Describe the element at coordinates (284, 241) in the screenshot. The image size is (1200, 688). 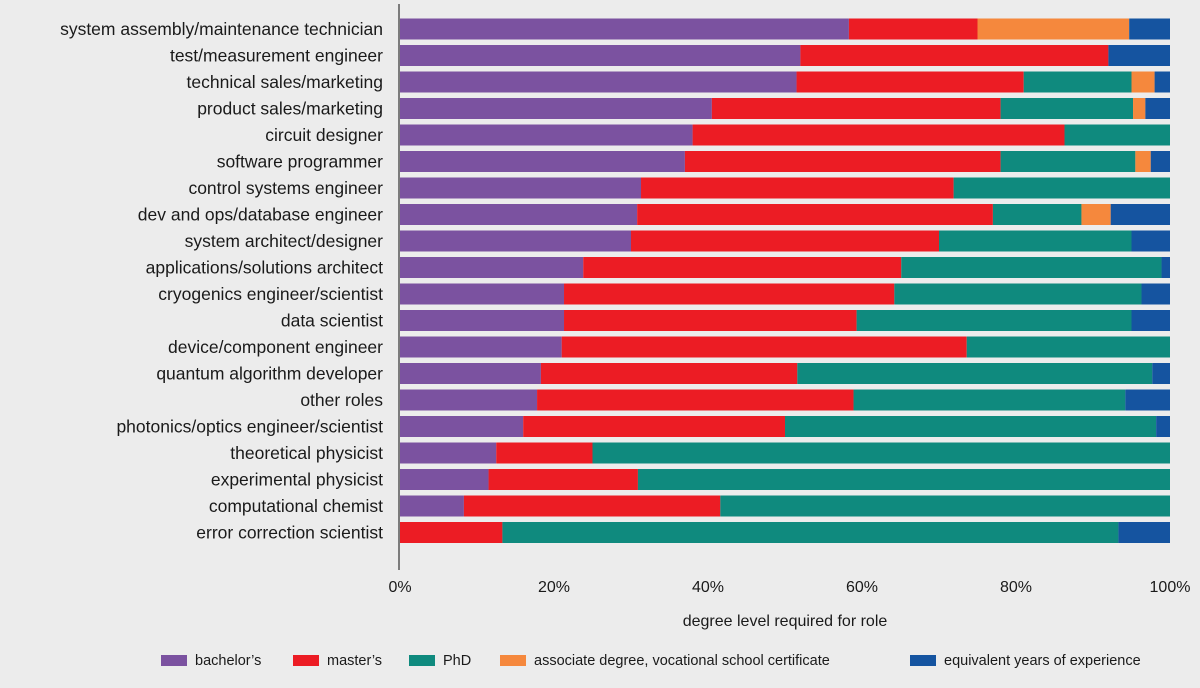
I see `category-label: system architect/designer` at that location.